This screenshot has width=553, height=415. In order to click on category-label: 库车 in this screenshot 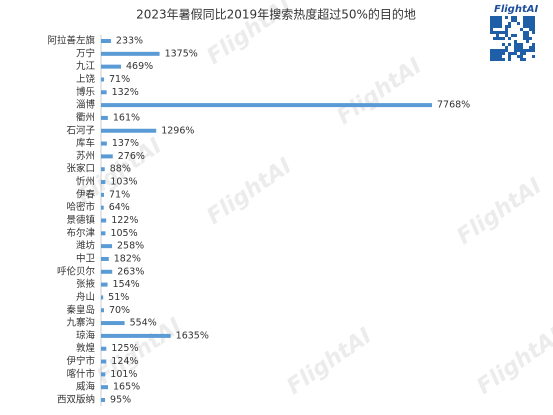, I will do `click(85, 143)`.